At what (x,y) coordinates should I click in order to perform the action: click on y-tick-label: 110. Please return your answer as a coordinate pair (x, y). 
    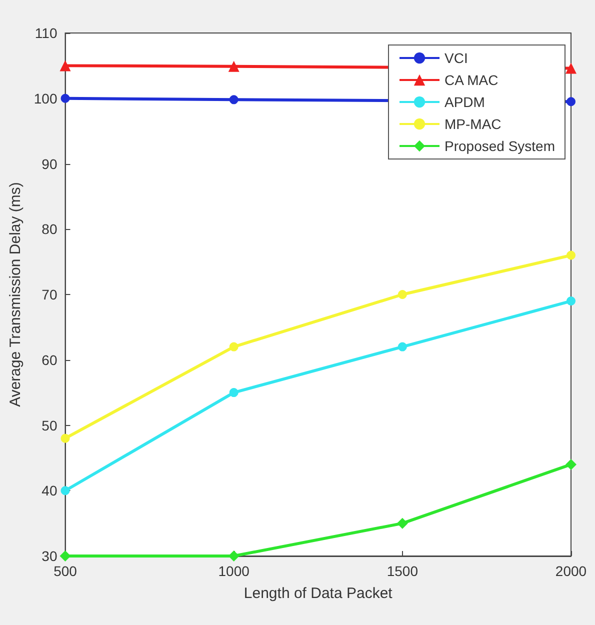
    Looking at the image, I should click on (46, 33).